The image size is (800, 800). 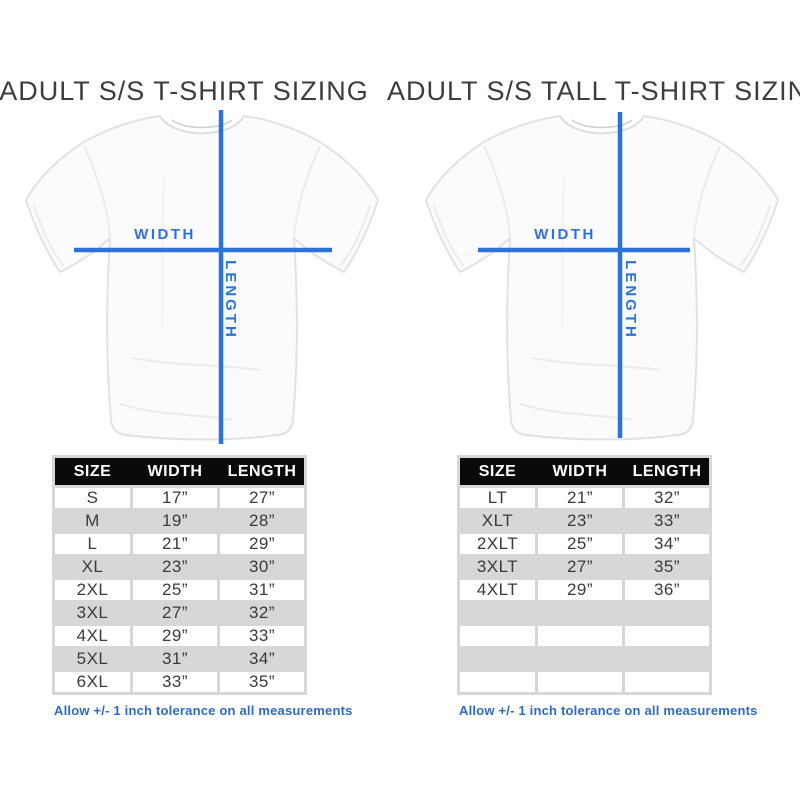 What do you see at coordinates (92, 590) in the screenshot?
I see `cell-size: 2XL` at bounding box center [92, 590].